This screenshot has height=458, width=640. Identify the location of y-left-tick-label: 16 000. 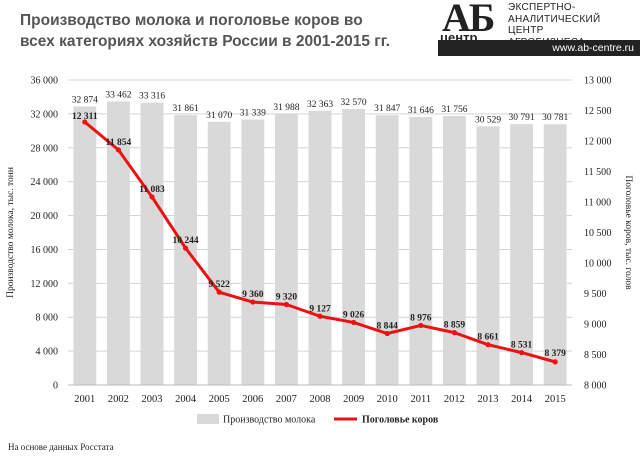
(45, 250).